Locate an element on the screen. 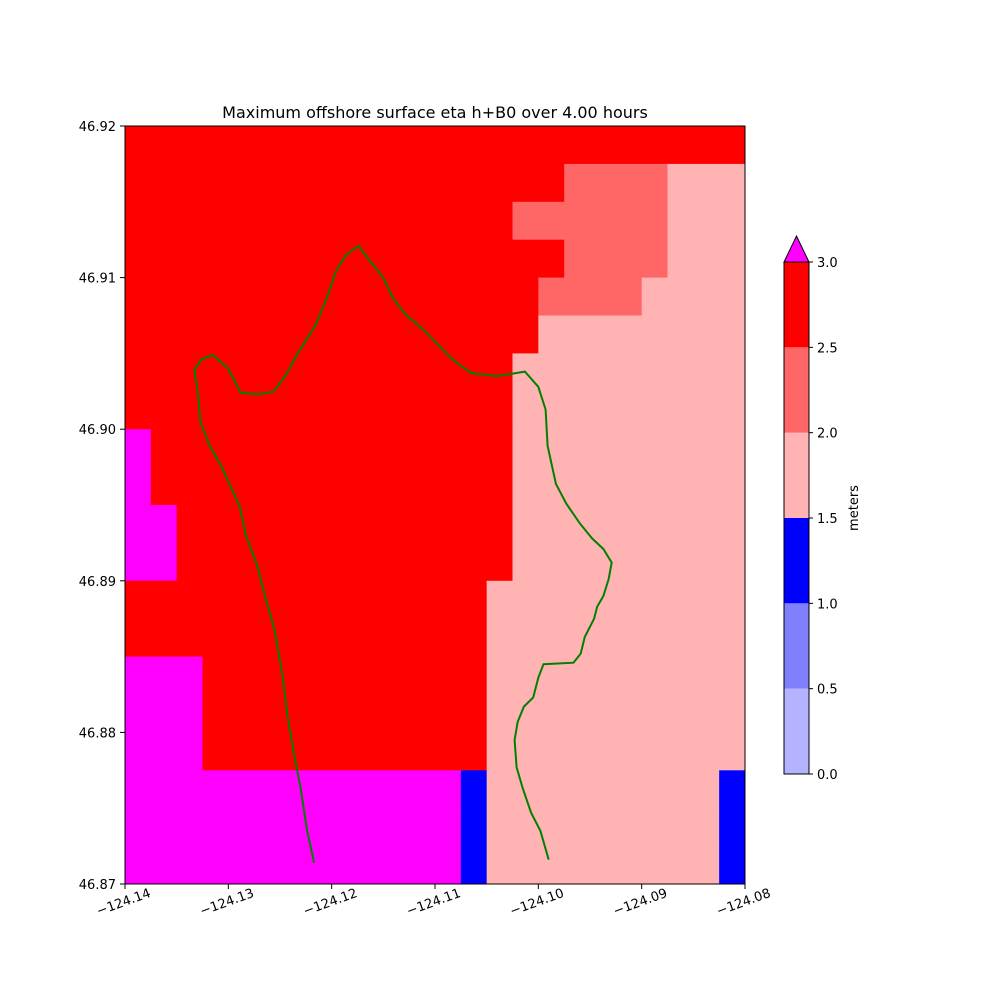 The height and width of the screenshot is (1000, 1000). y-tick-label: 46.89 is located at coordinates (97, 582).